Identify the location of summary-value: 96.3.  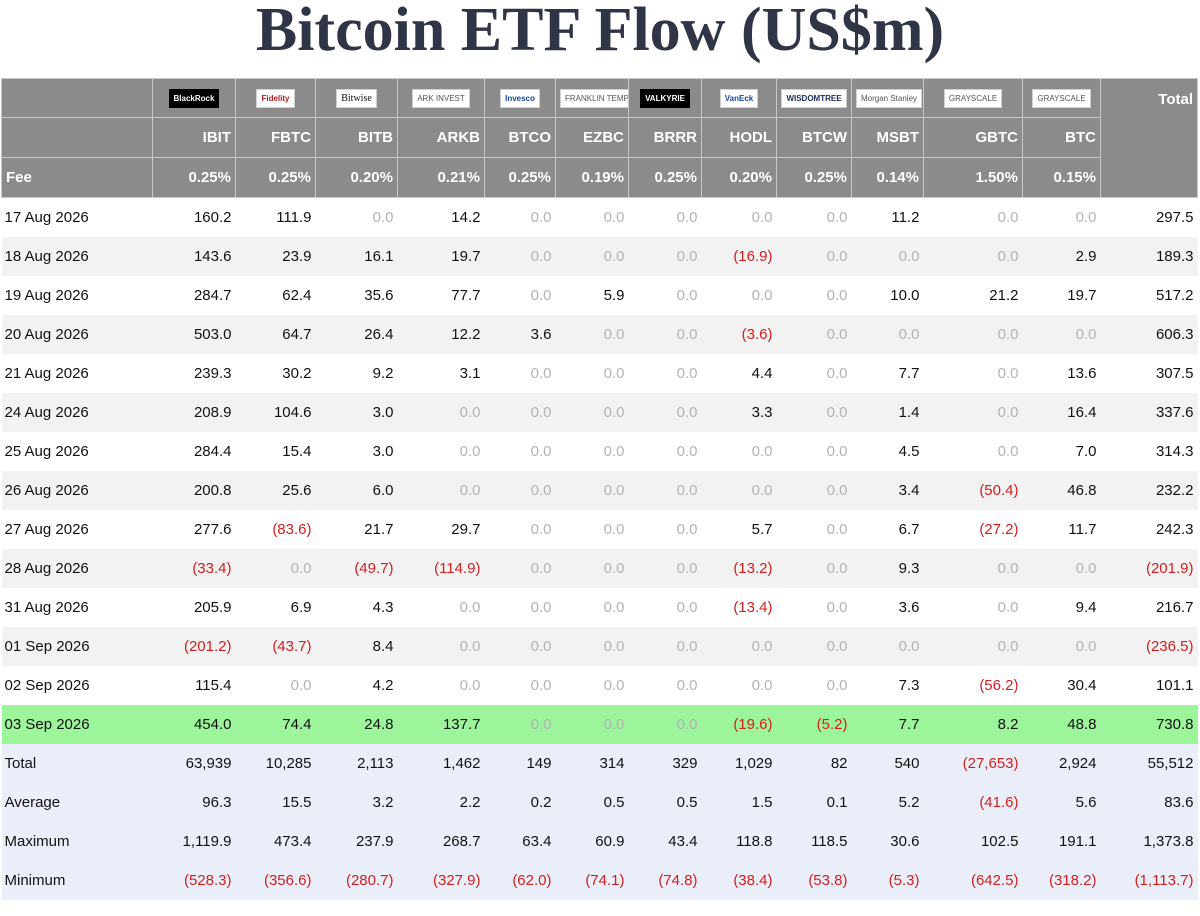
(194, 802).